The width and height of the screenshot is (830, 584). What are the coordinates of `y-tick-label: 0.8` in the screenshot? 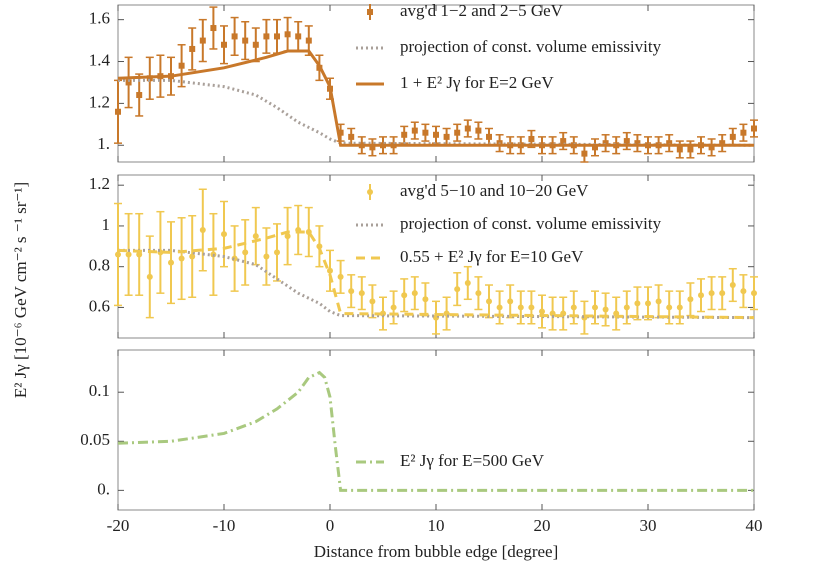 It's located at (99, 265).